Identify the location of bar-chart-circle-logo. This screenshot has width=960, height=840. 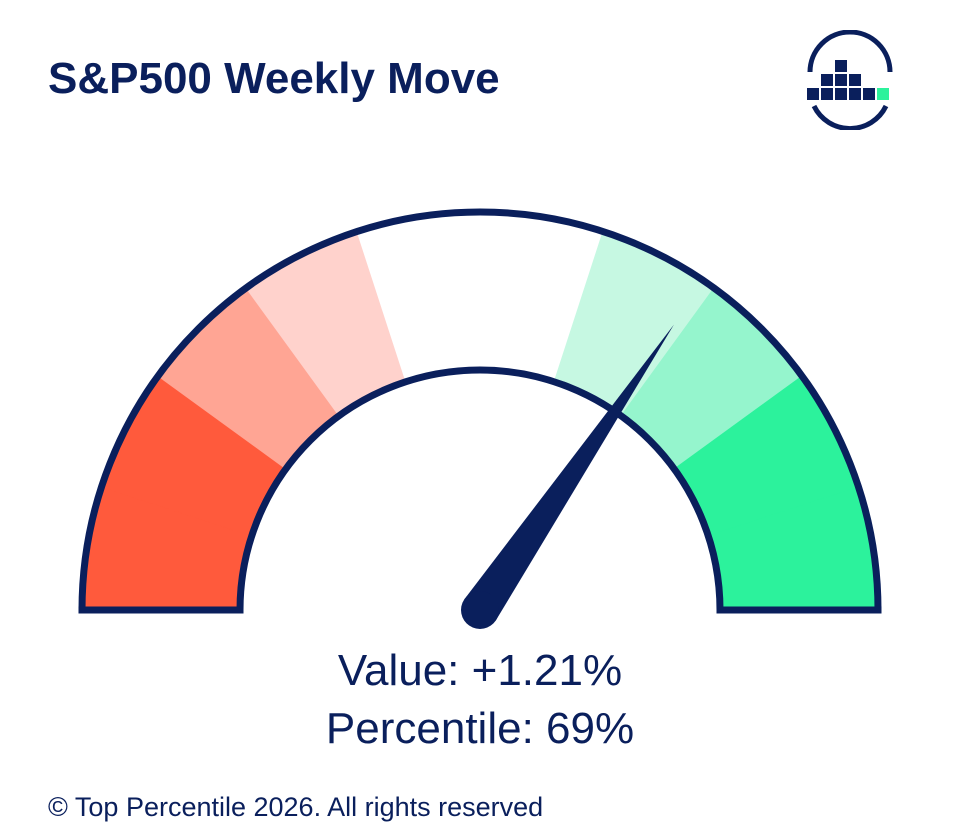
(850, 80).